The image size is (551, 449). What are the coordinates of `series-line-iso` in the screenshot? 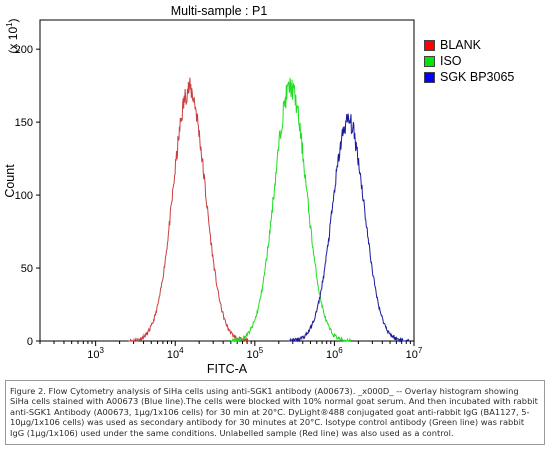 It's located at (290, 210).